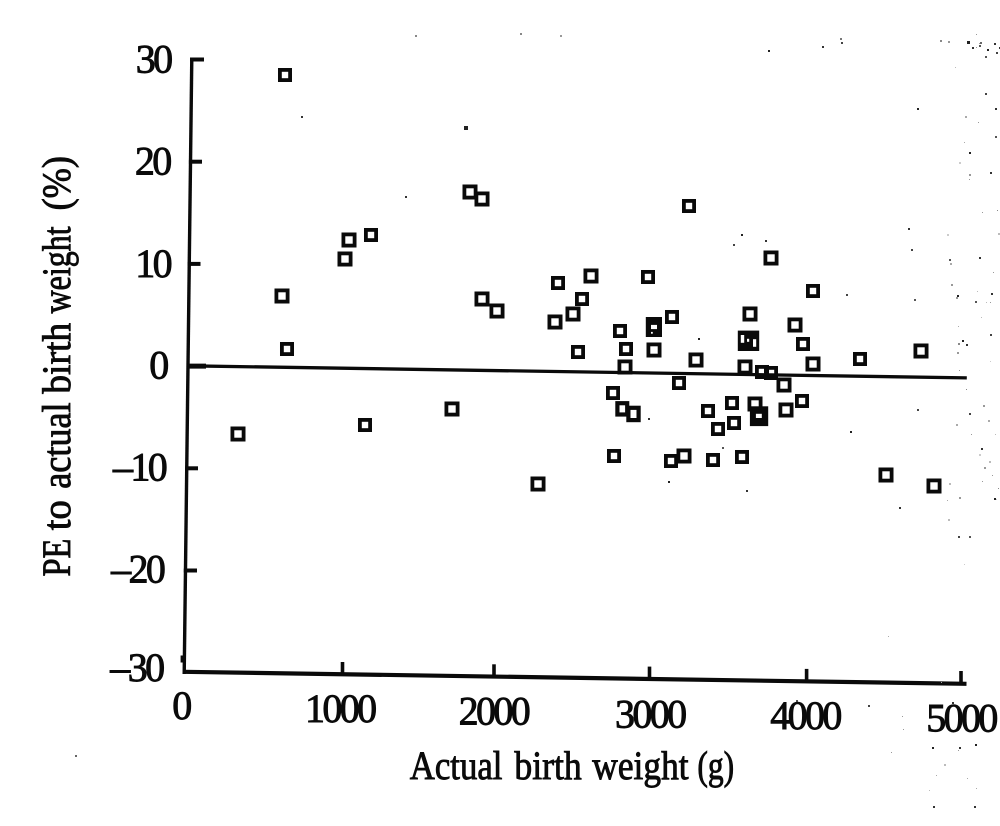  Describe the element at coordinates (715, 765) in the screenshot. I see `svg-text: (g)` at that location.